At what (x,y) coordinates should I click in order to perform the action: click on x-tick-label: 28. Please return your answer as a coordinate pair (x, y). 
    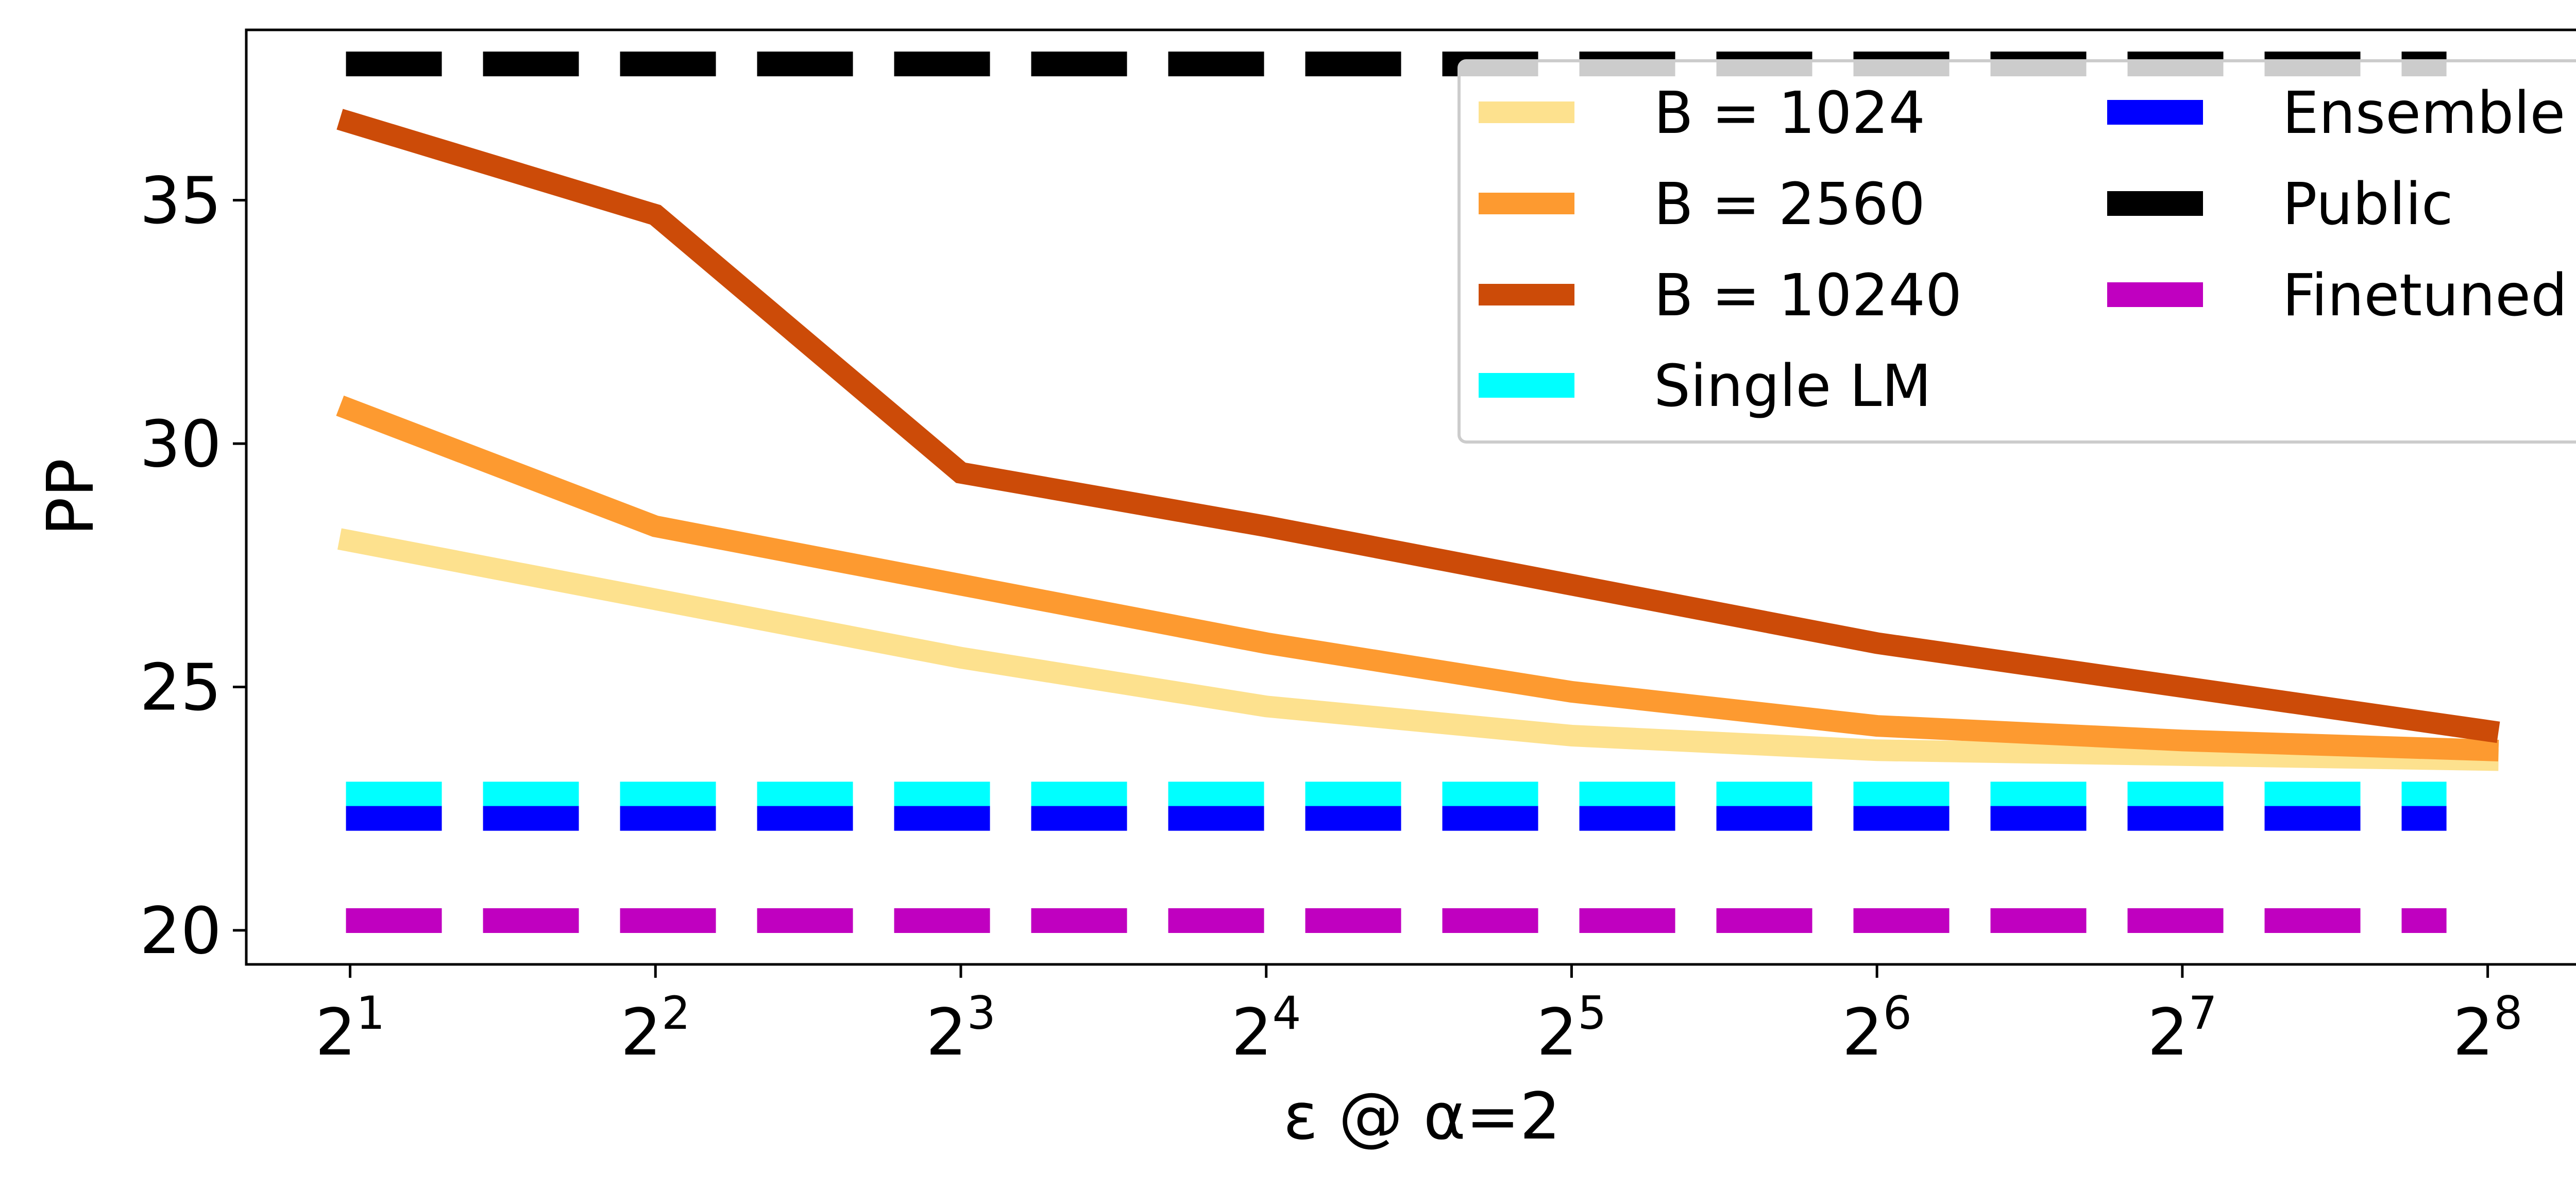
    Looking at the image, I should click on (2488, 1028).